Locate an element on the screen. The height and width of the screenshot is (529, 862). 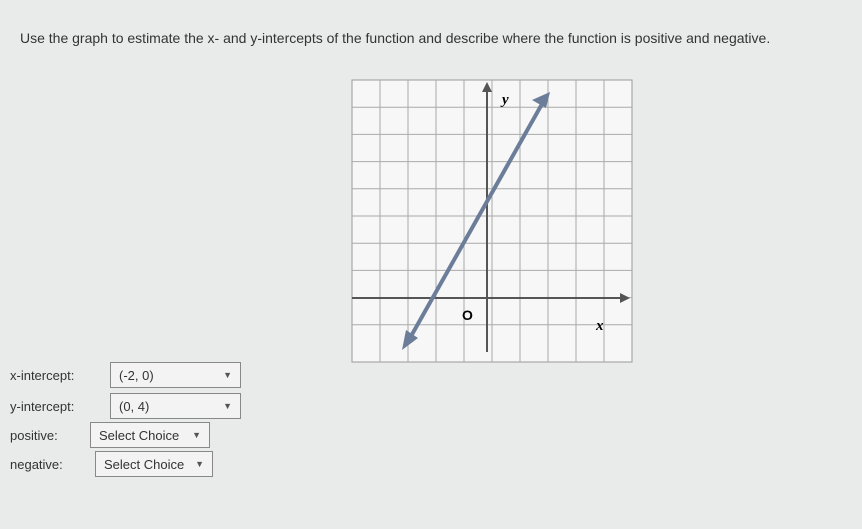
select: (0, 4) ▼ is located at coordinates (175, 406).